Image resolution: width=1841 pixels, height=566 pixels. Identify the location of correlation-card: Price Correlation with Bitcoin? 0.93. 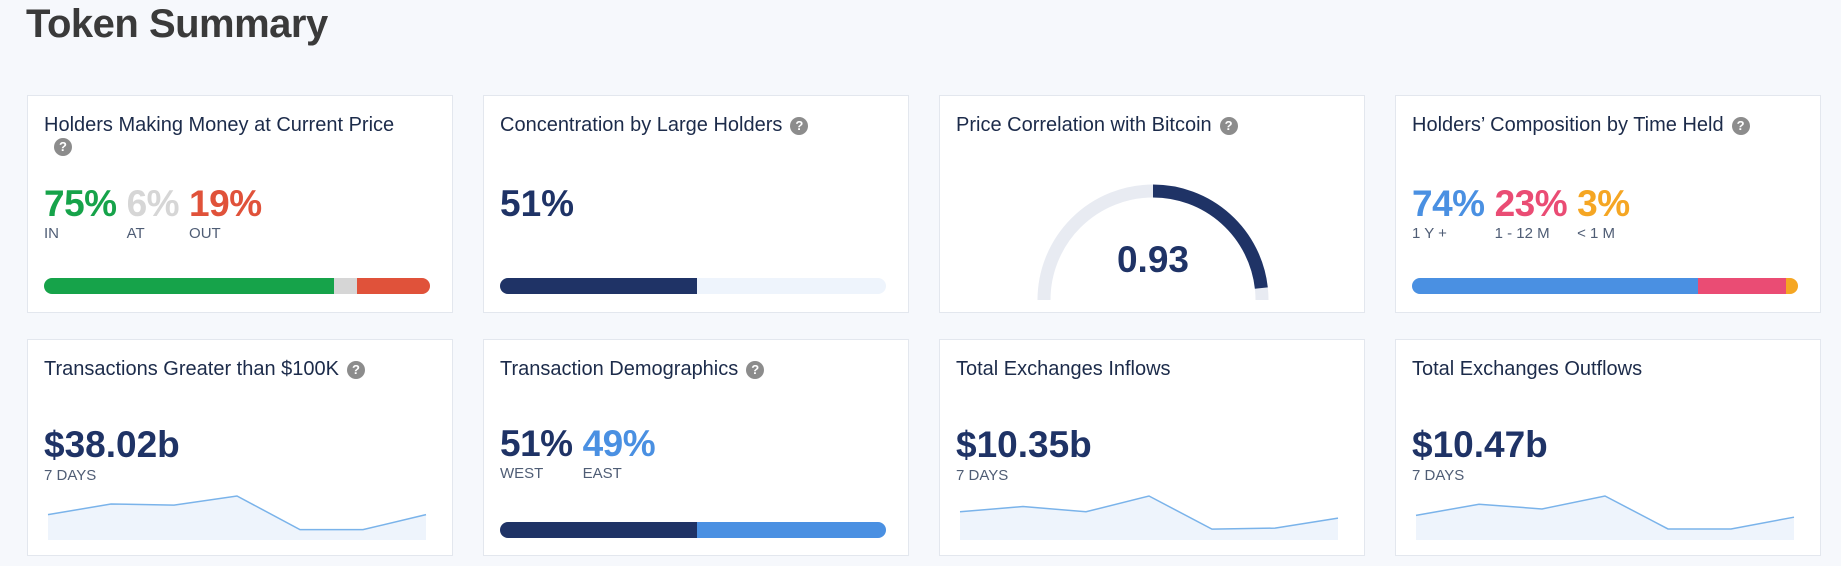
(1152, 204).